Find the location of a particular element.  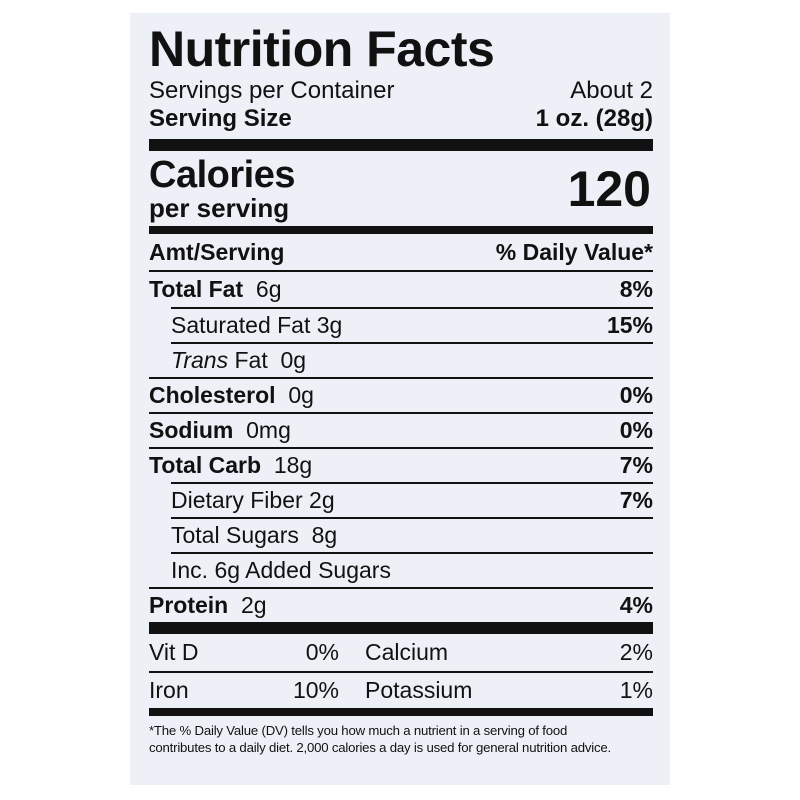

nutrient-dv: 8% is located at coordinates (636, 289).